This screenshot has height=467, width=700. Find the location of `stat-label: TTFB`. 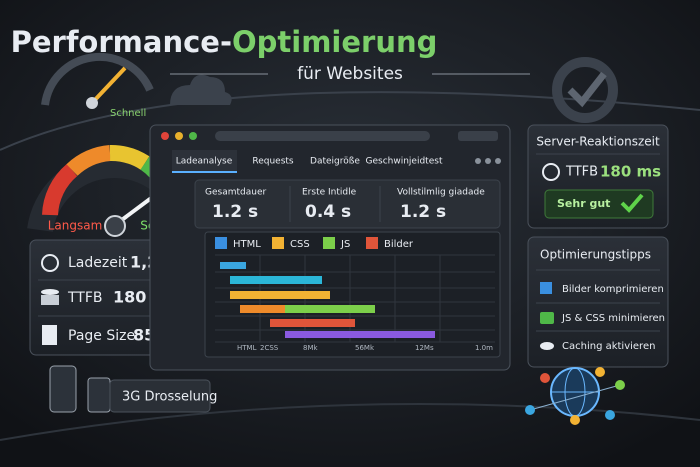

stat-label: TTFB is located at coordinates (85, 298).